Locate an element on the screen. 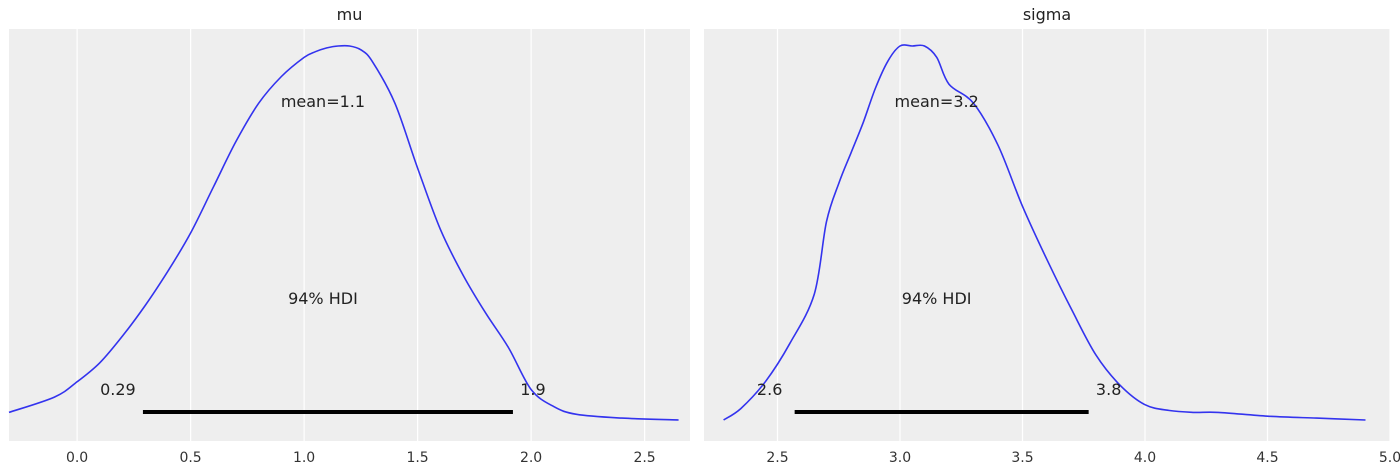 Image resolution: width=1400 pixels, height=472 pixels. mu-hdi-high-label: 1.9 is located at coordinates (532, 389).